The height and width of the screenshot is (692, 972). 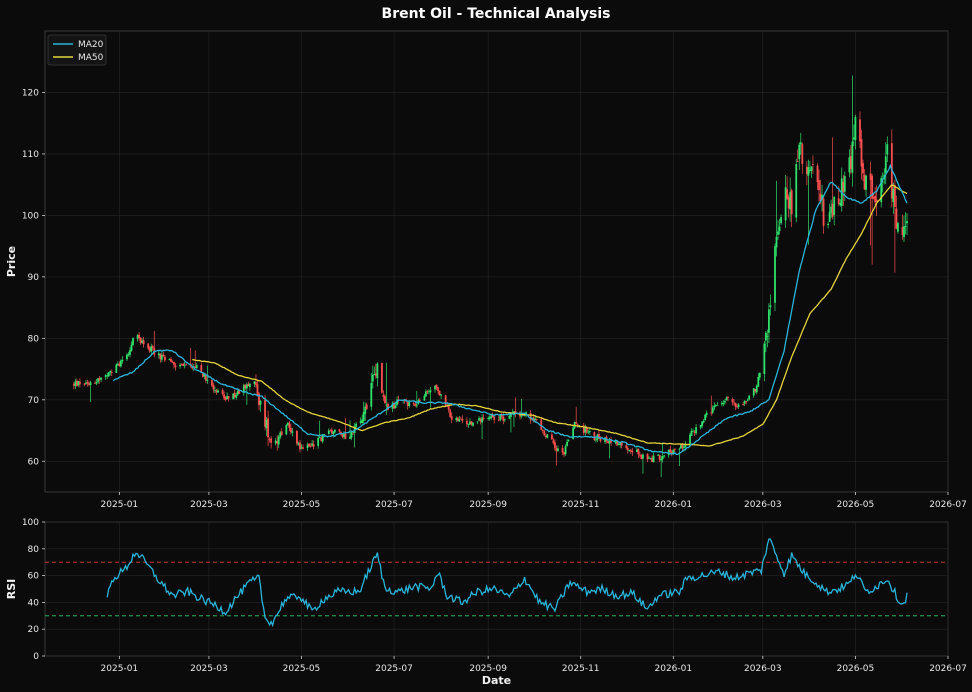 I want to click on rsi-x-tick-label: 2025-07, so click(x=394, y=669).